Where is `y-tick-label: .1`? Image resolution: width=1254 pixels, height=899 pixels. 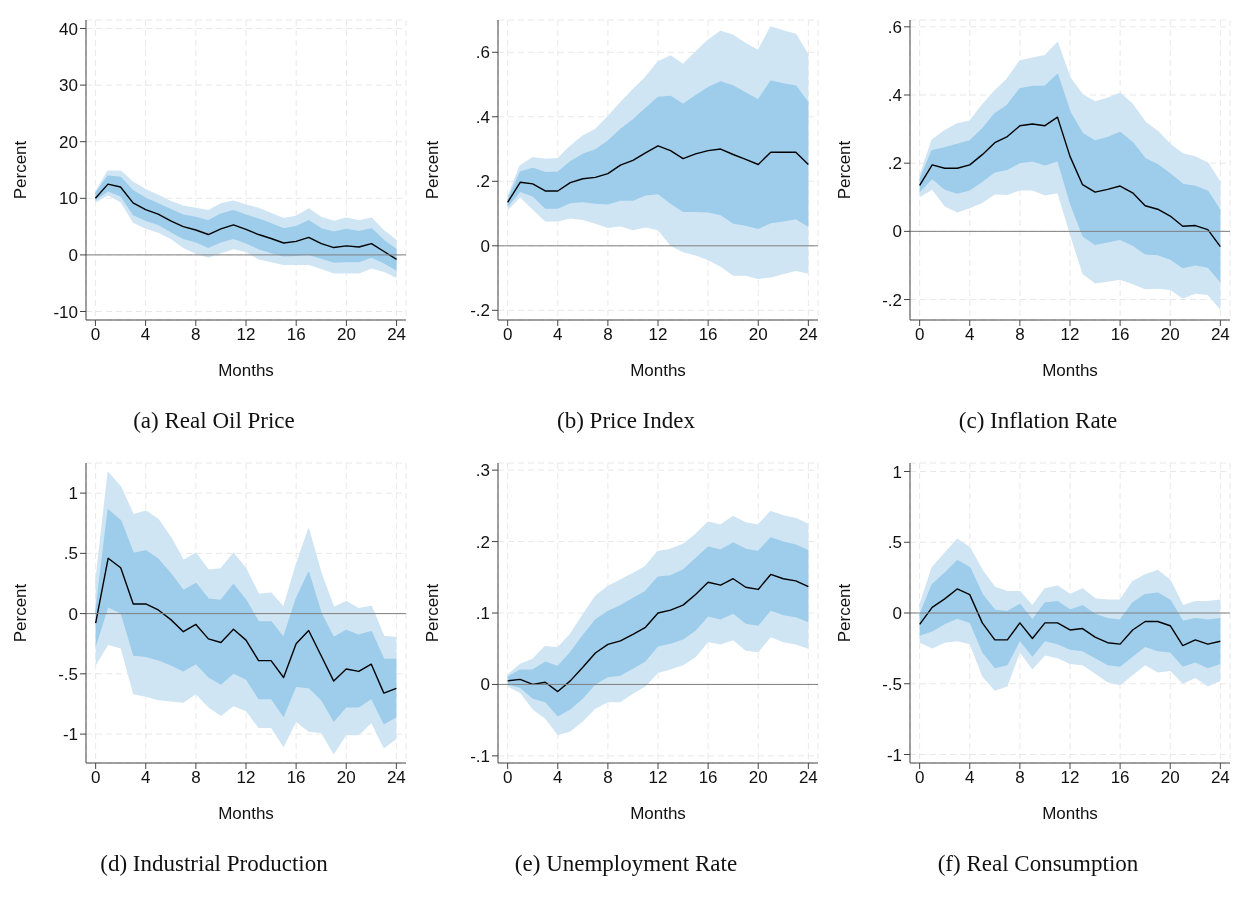
y-tick-label: .1 is located at coordinates (482, 614).